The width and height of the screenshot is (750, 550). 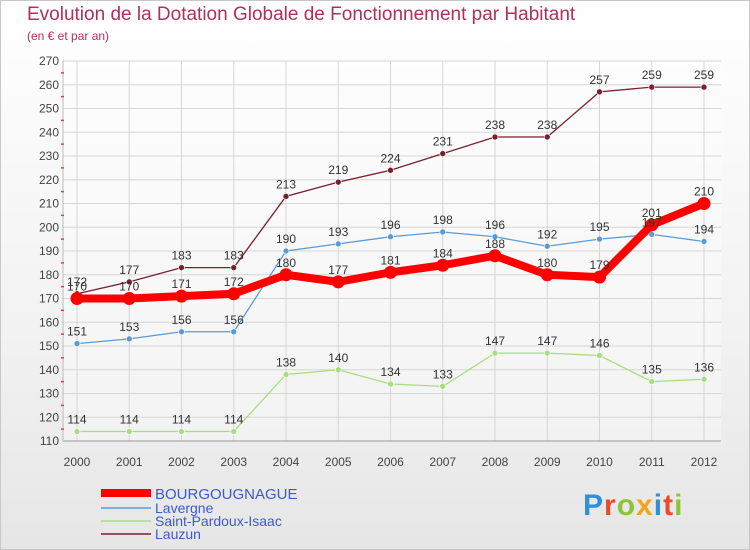 What do you see at coordinates (49, 61) in the screenshot?
I see `y-tick-label: 270` at bounding box center [49, 61].